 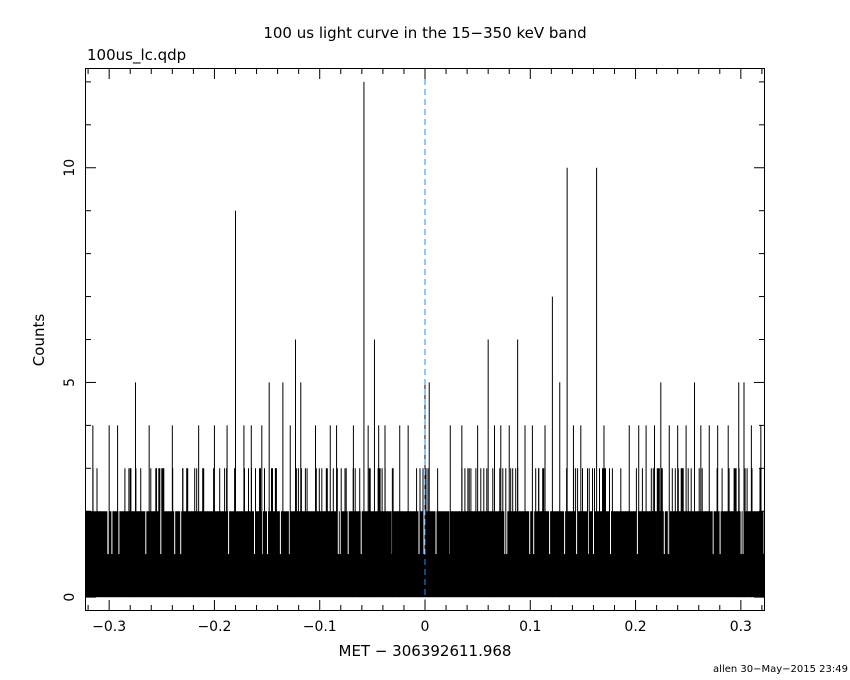 What do you see at coordinates (70, 168) in the screenshot?
I see `y-tick-label: 10` at bounding box center [70, 168].